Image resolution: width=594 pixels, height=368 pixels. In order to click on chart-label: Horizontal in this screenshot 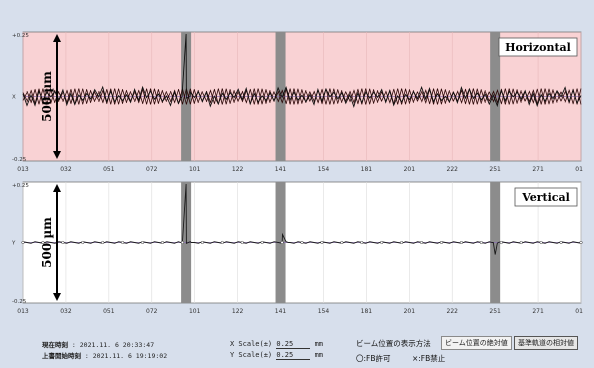, I will do `click(538, 47)`.